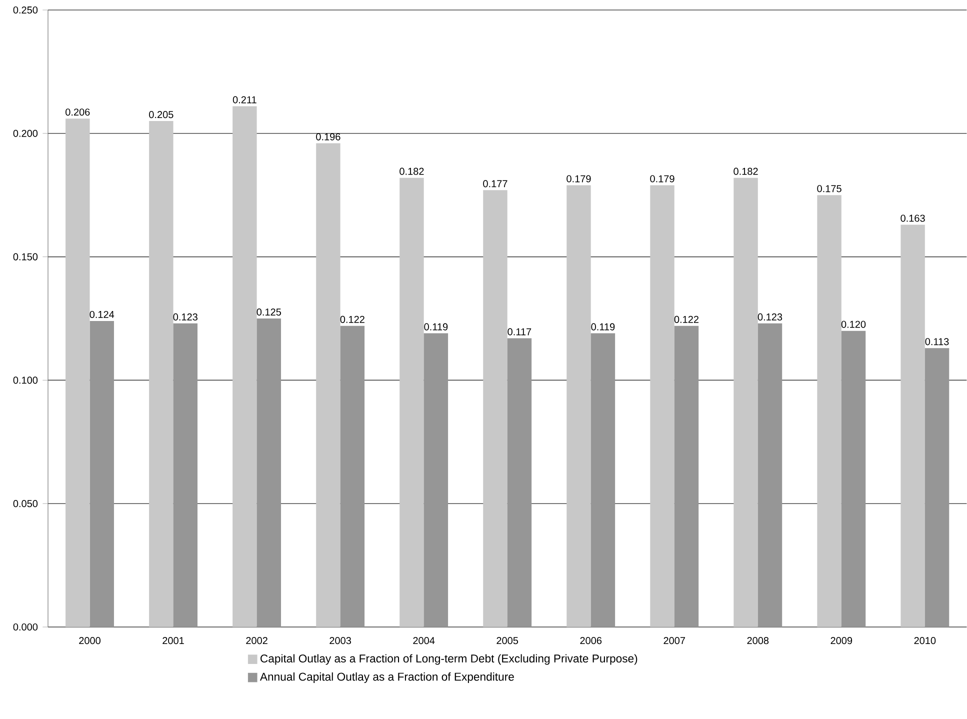 The image size is (967, 719). I want to click on data-label: 0.163, so click(912, 218).